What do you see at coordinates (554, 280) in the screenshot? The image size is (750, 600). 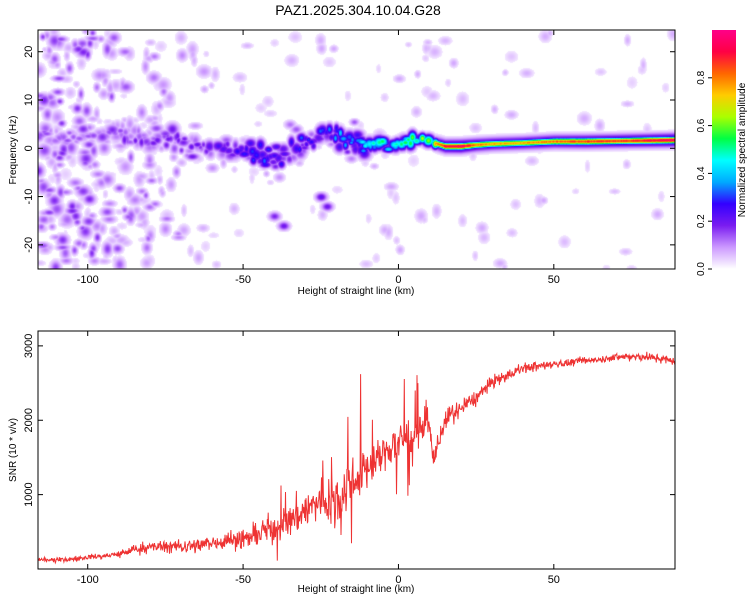 I see `spectrogram-x-tick-label: 50` at bounding box center [554, 280].